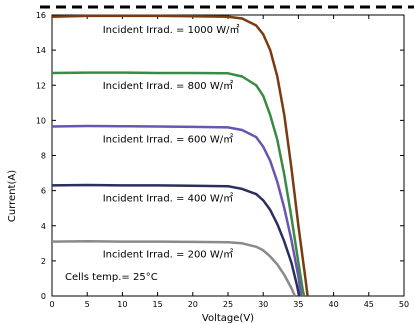 This screenshot has width=414, height=324. I want to click on x-tick-label: 20, so click(193, 304).